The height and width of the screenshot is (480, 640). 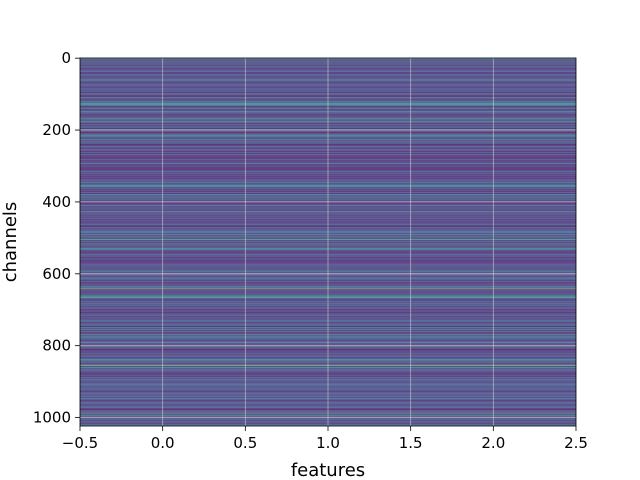 I want to click on y-tick-label: 800, so click(x=56, y=346).